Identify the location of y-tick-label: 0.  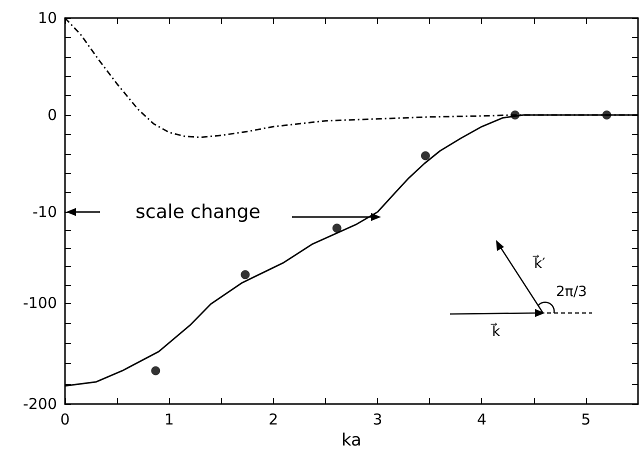
(52, 115).